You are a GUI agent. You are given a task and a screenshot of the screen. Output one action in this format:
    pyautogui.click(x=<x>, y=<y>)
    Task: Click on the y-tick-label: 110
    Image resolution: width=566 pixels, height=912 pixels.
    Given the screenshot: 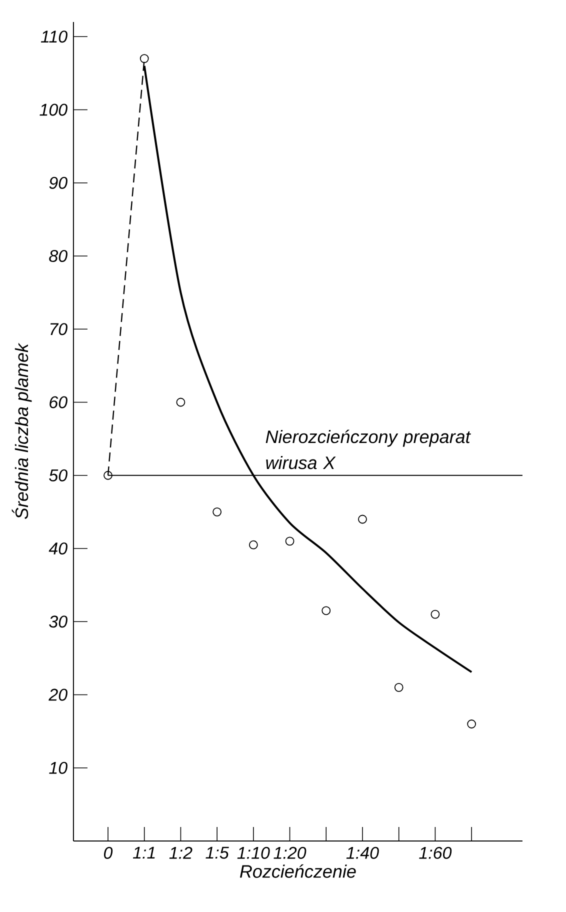 What is the action you would take?
    pyautogui.click(x=54, y=36)
    